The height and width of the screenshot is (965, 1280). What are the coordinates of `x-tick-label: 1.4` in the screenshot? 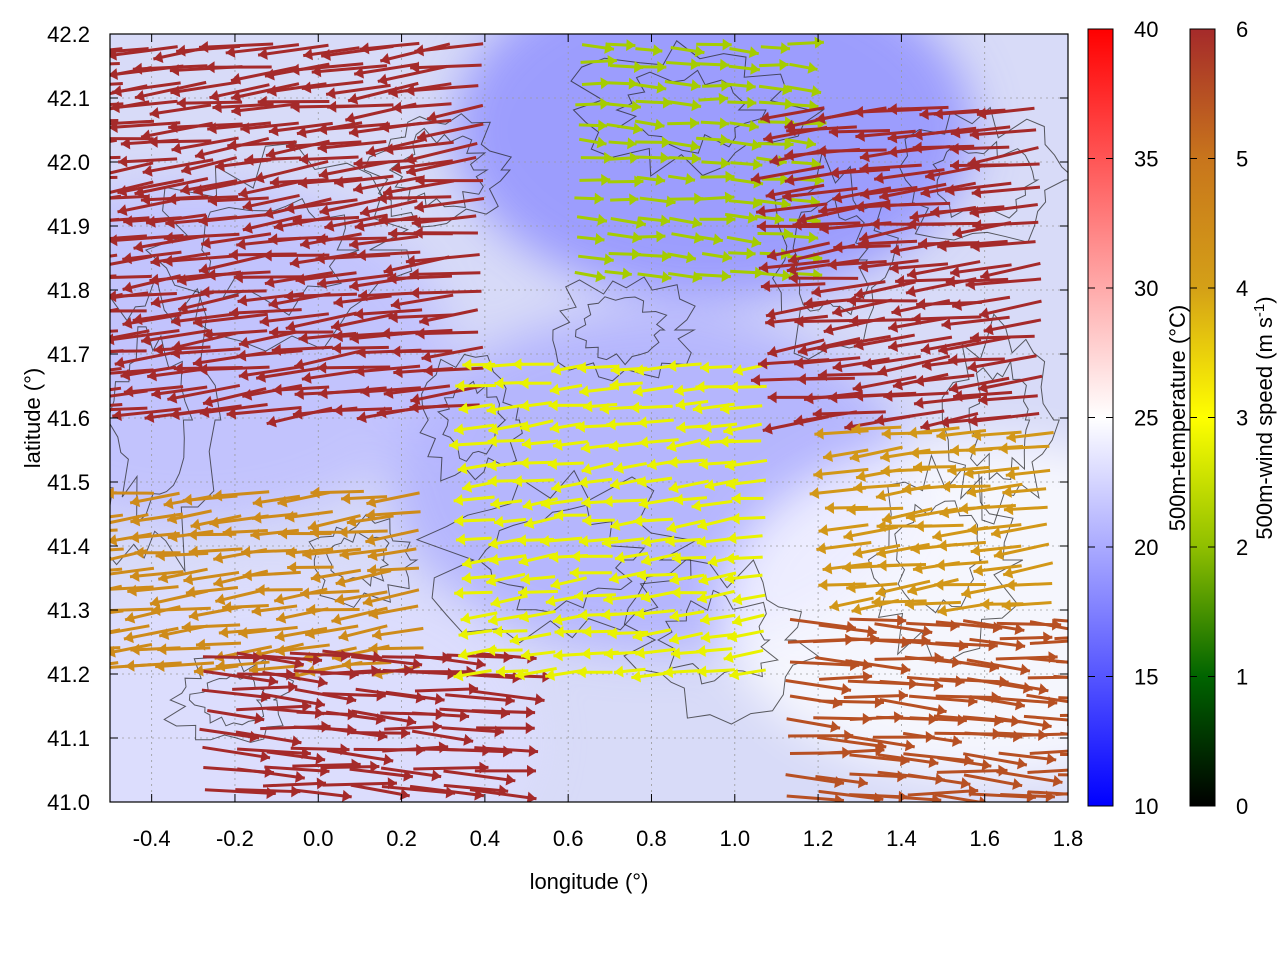 It's located at (901, 838).